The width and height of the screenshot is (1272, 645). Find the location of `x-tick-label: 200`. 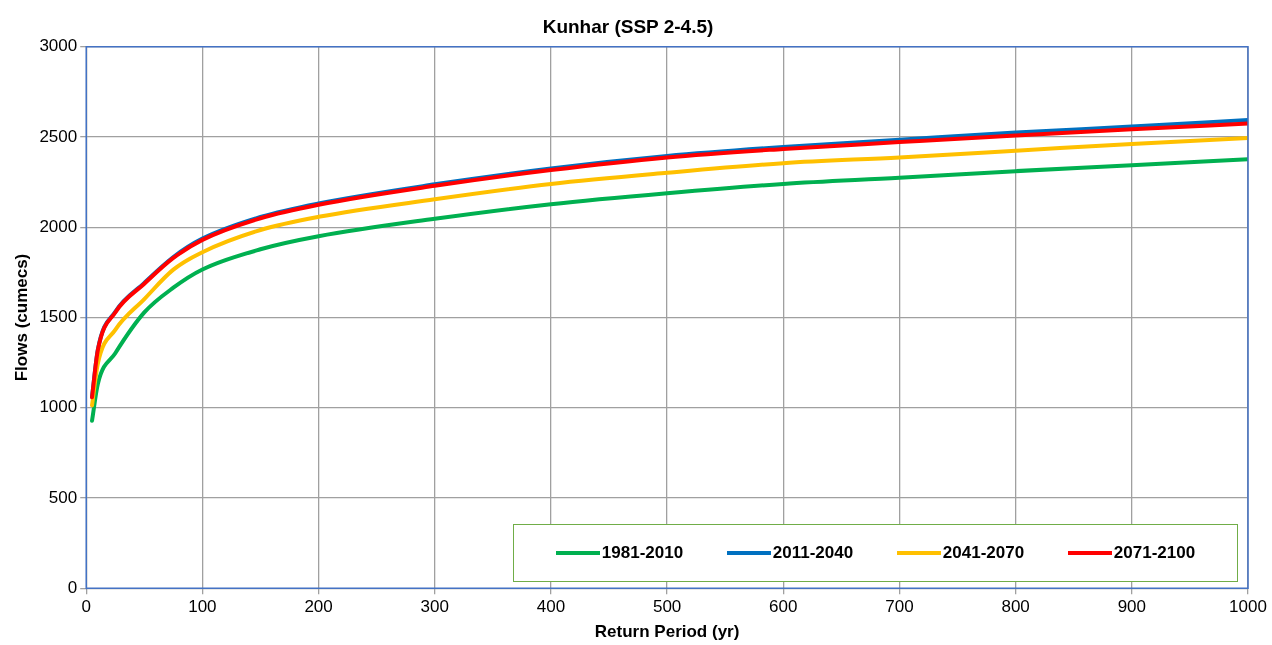

x-tick-label: 200 is located at coordinates (318, 607).